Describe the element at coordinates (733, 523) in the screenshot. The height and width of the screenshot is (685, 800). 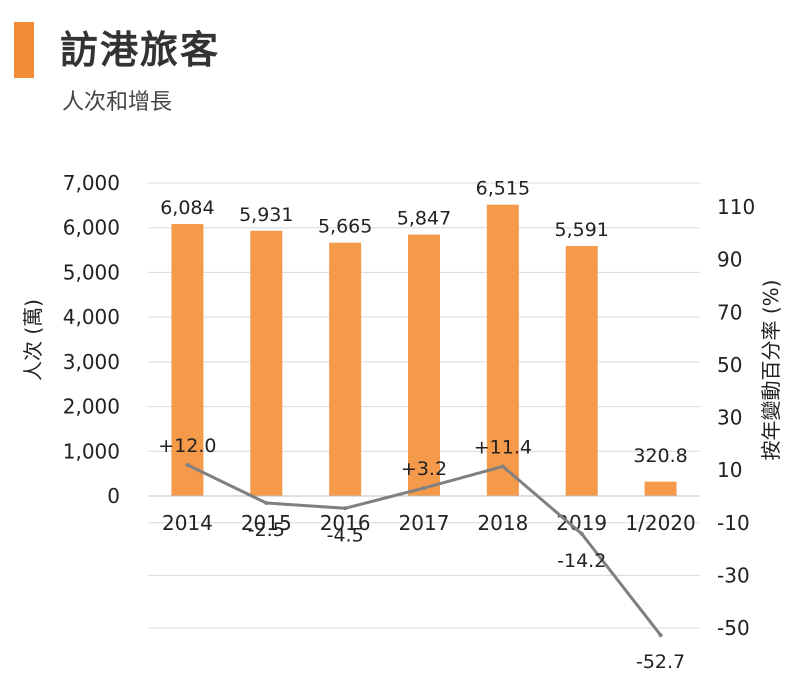
I see `right-tick-label: -10` at that location.